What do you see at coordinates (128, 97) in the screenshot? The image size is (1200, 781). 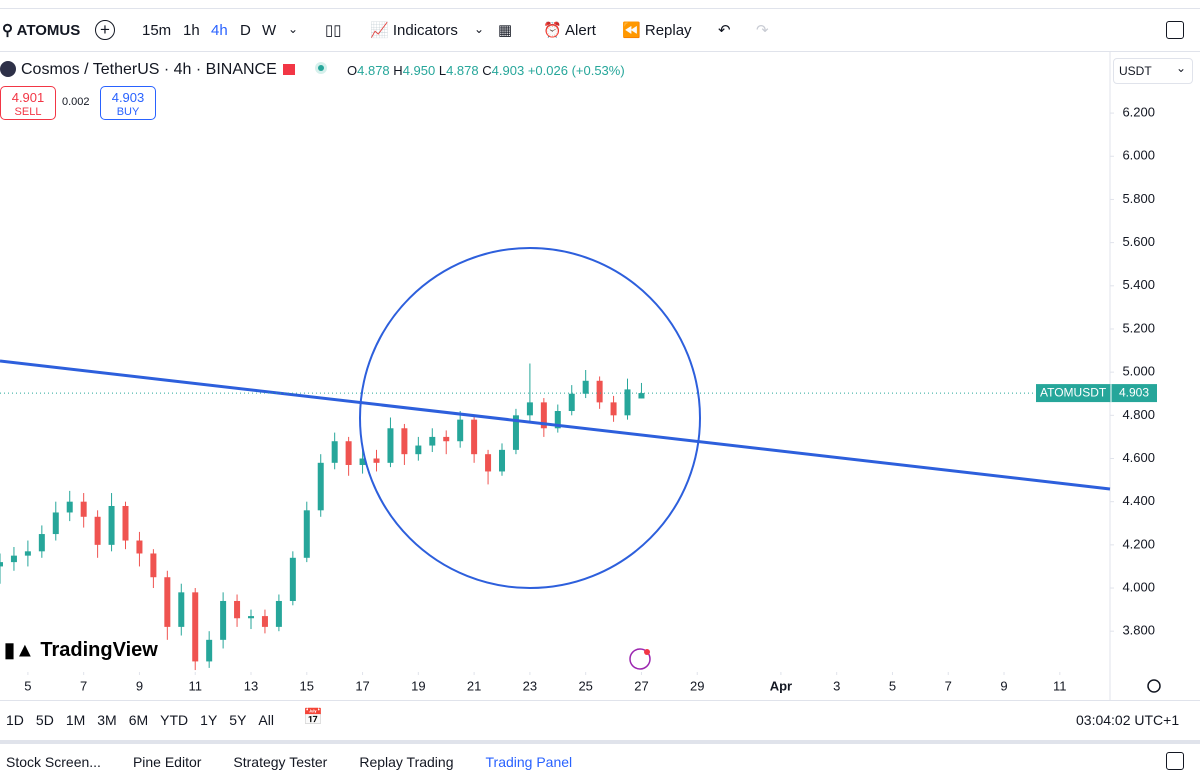 I see `buy-price: 4.903` at bounding box center [128, 97].